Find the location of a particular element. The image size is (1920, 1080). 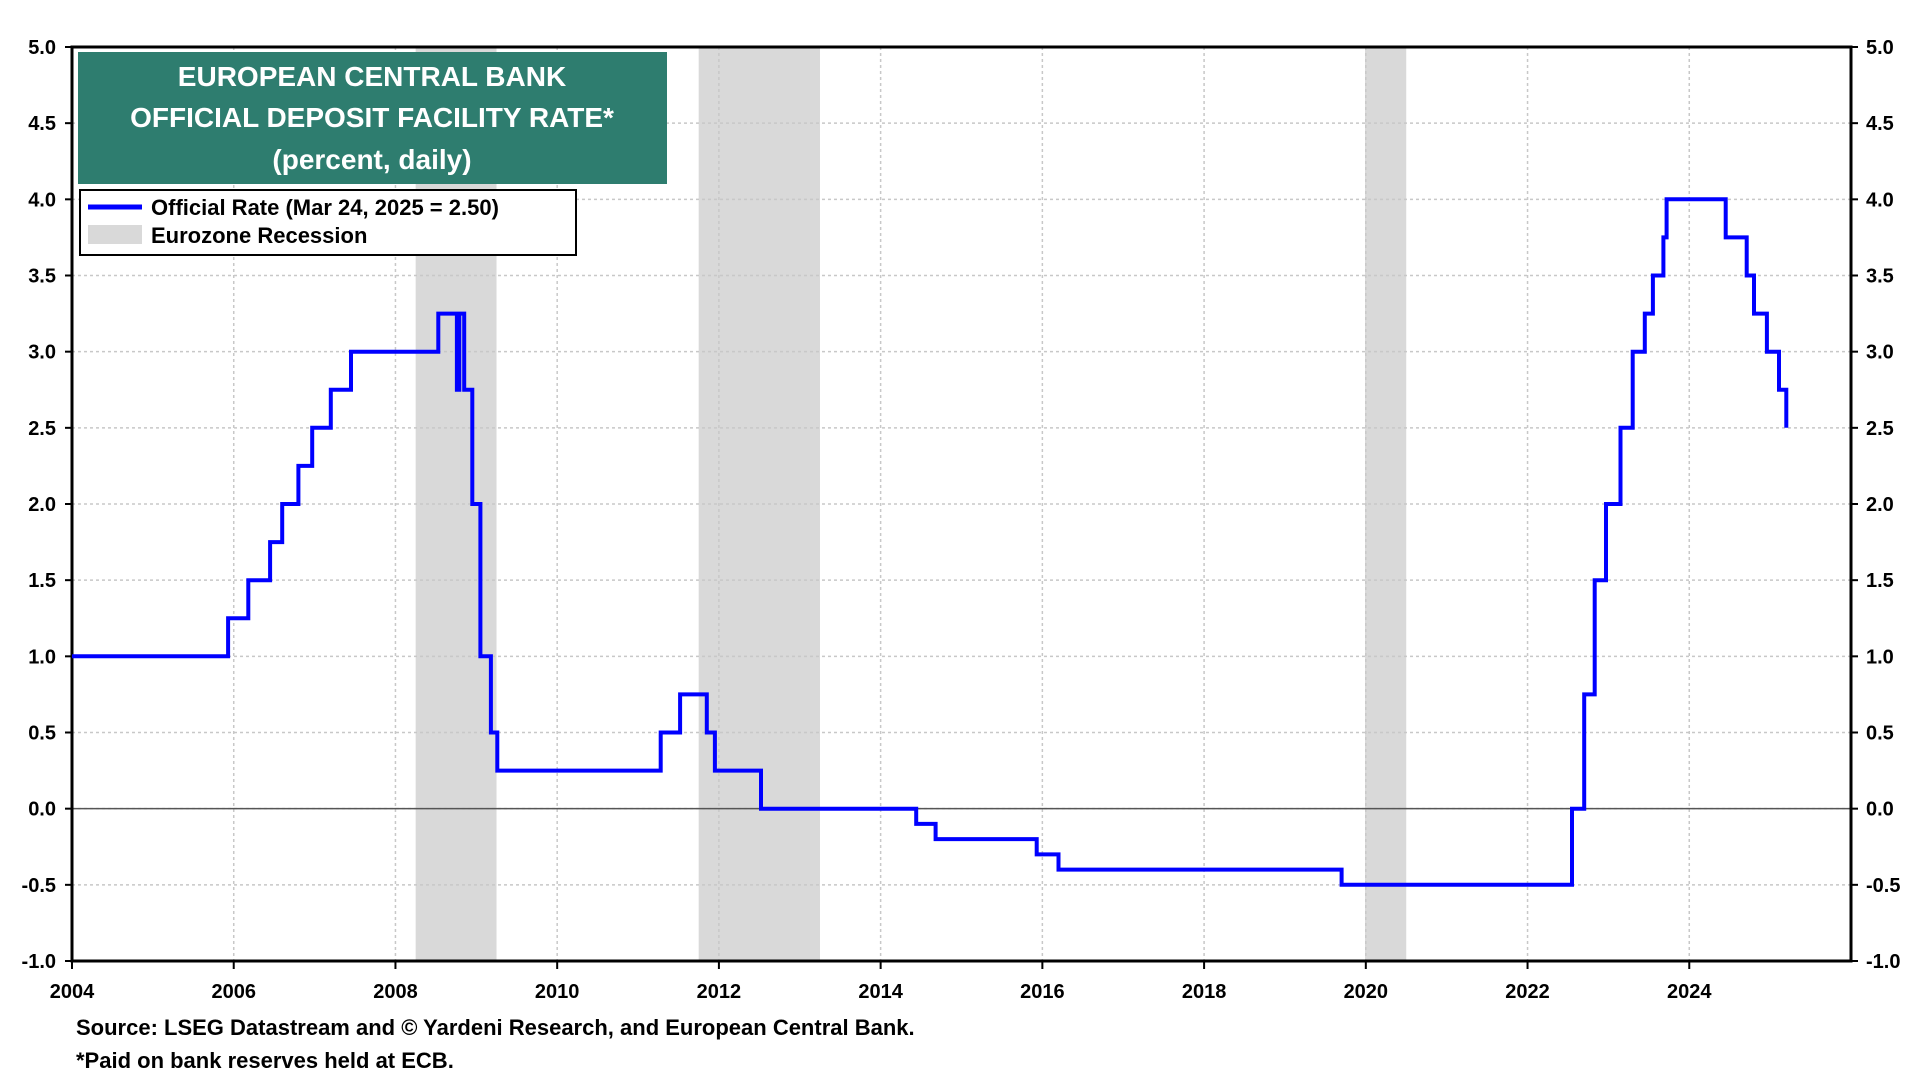

legend-box is located at coordinates (328, 222).